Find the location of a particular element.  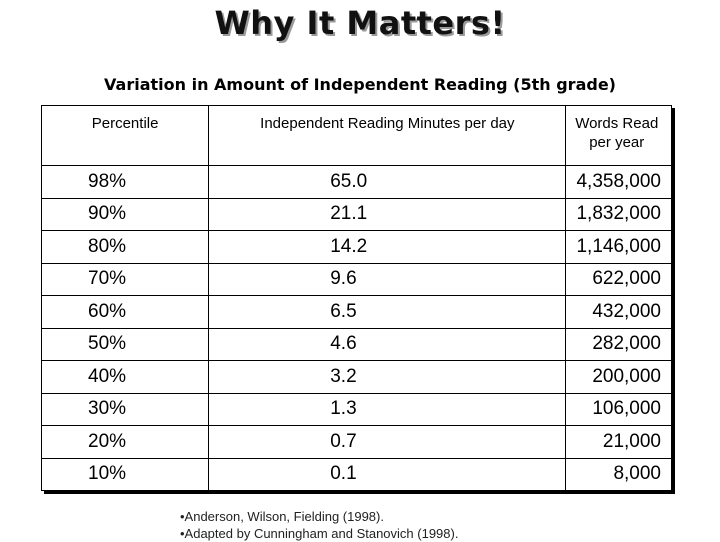

table-row: 50% 4.6 282,000 is located at coordinates (356, 344).